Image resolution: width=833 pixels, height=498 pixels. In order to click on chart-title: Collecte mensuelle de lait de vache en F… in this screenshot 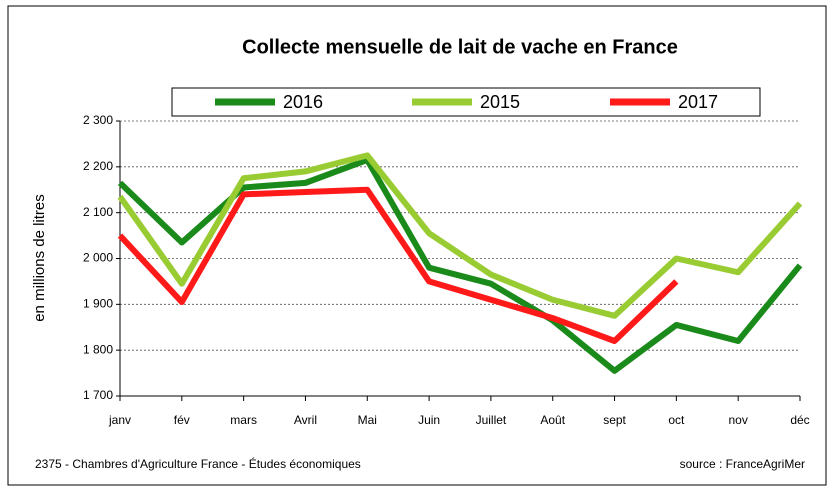, I will do `click(460, 47)`.